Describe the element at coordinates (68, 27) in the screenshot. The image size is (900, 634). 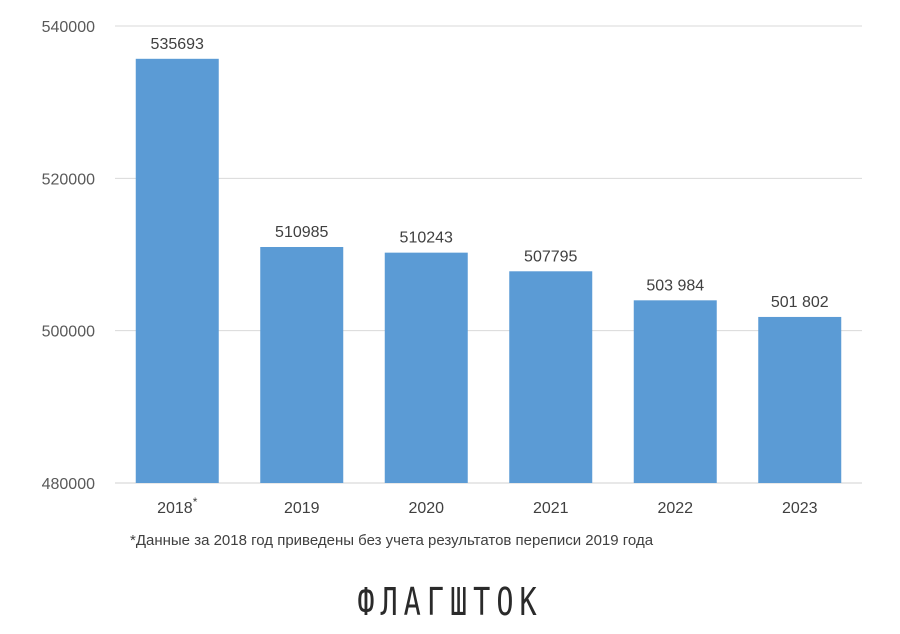
I see `y-tick-label: 540000` at that location.